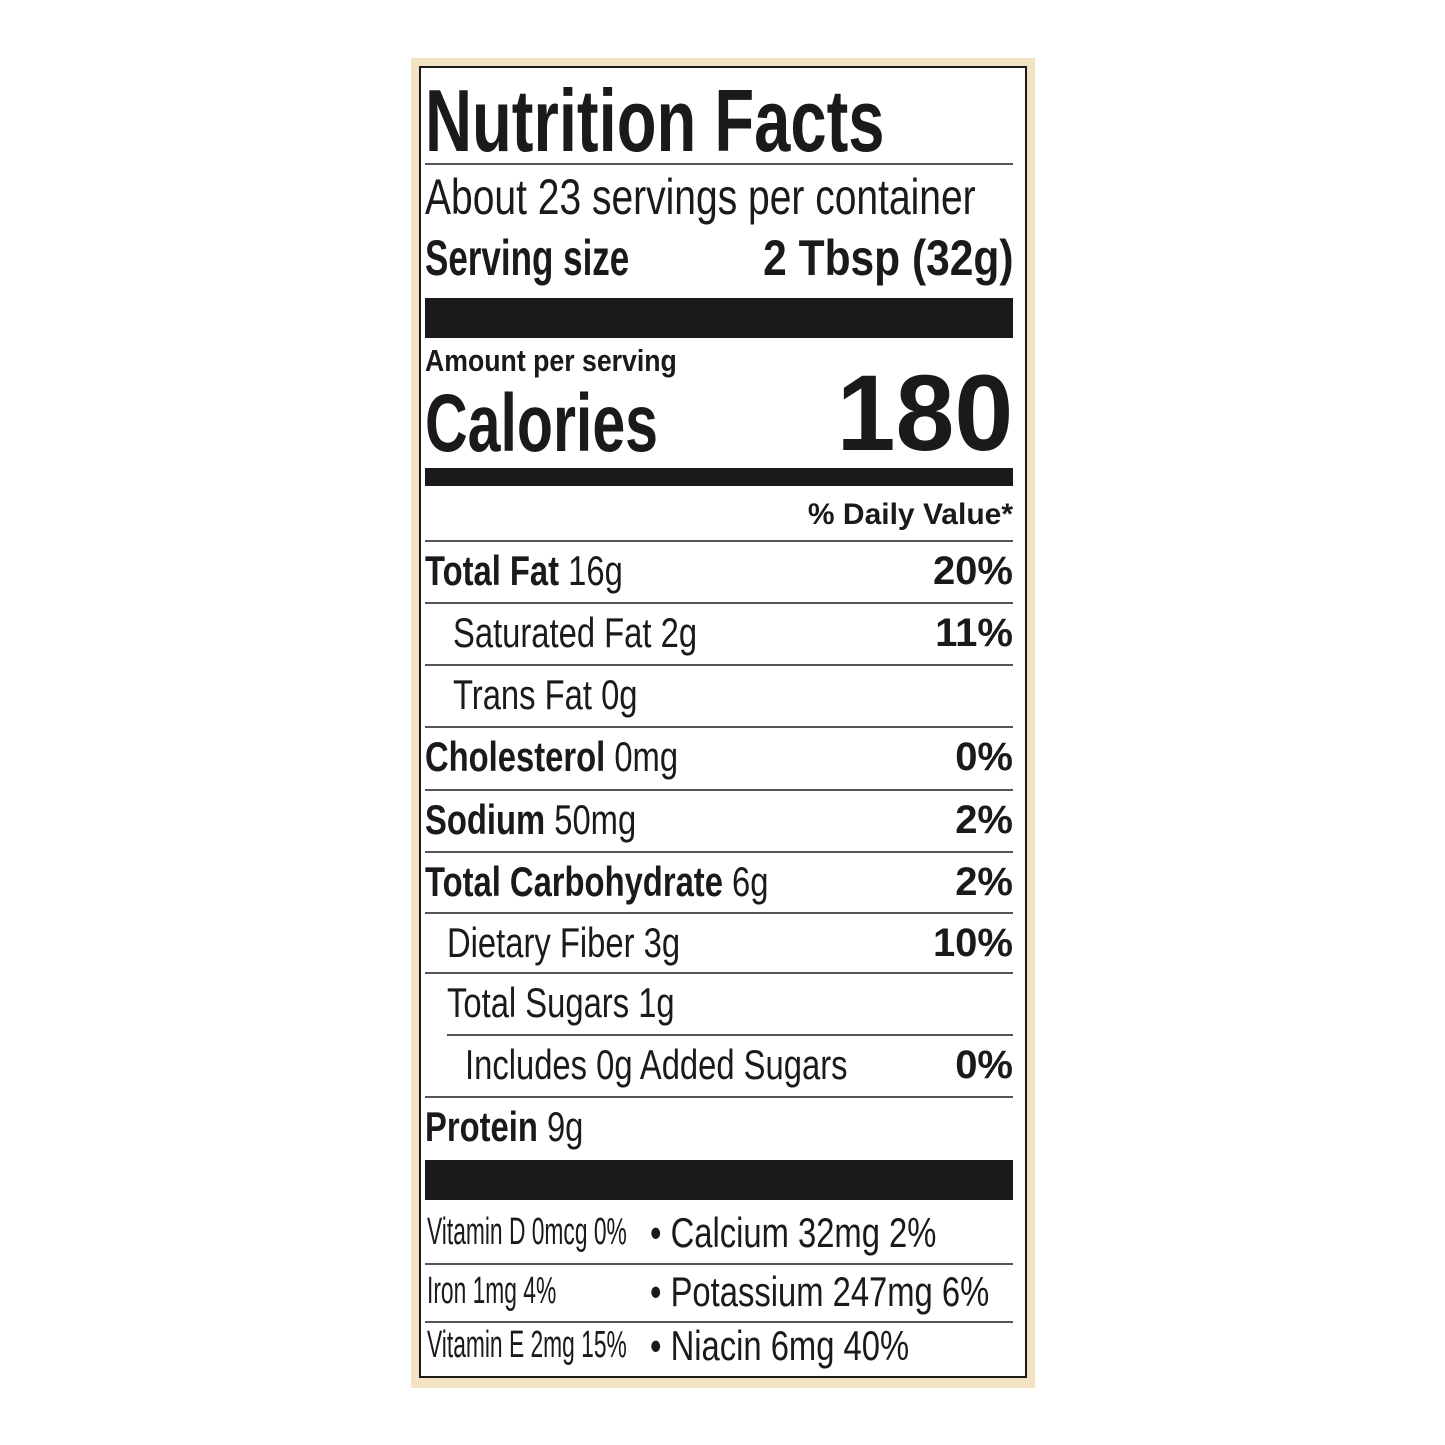 This screenshot has height=1445, width=1445. I want to click on nutrient-row-protein: Protein 9g, so click(719, 1127).